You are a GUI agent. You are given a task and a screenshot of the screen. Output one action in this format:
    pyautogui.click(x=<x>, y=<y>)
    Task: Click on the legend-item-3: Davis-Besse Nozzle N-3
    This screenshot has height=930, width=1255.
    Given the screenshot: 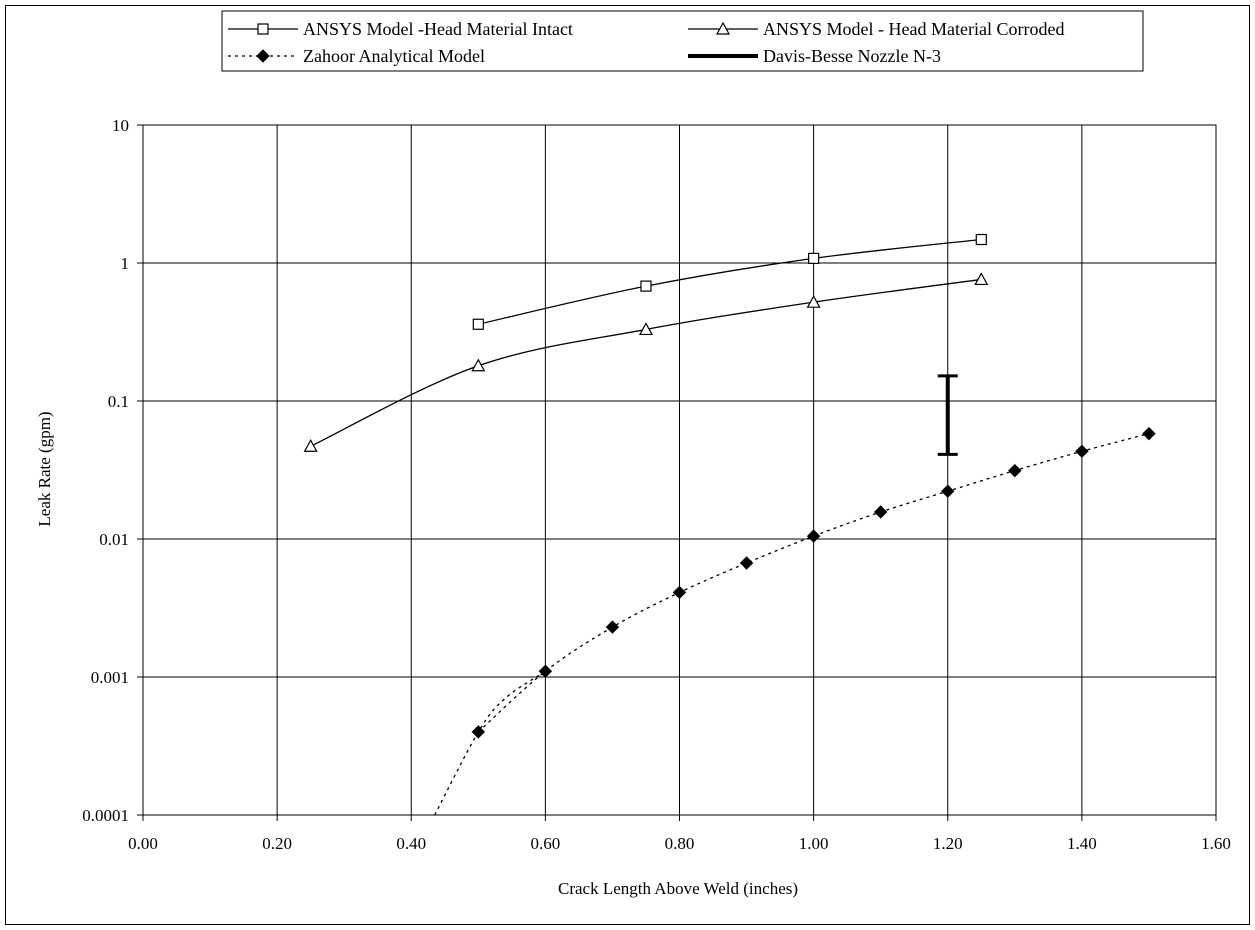 What is the action you would take?
    pyautogui.click(x=814, y=56)
    